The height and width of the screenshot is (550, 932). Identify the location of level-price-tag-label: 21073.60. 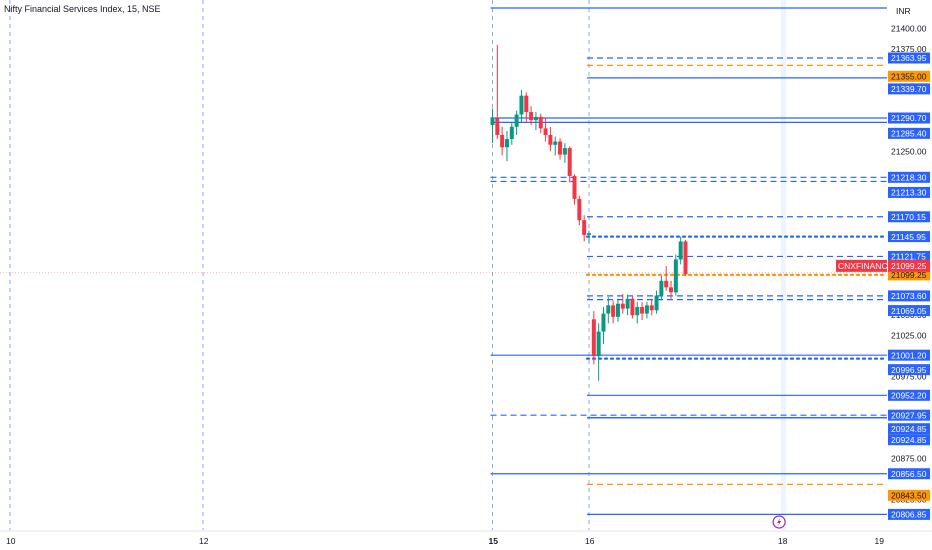
(909, 296).